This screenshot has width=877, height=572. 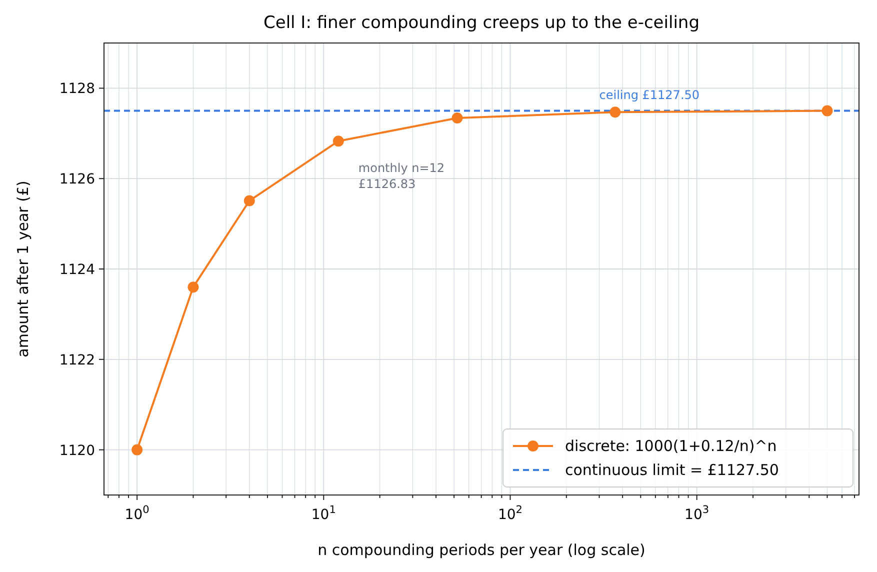 What do you see at coordinates (77, 450) in the screenshot?
I see `y-tick-label: 1120` at bounding box center [77, 450].